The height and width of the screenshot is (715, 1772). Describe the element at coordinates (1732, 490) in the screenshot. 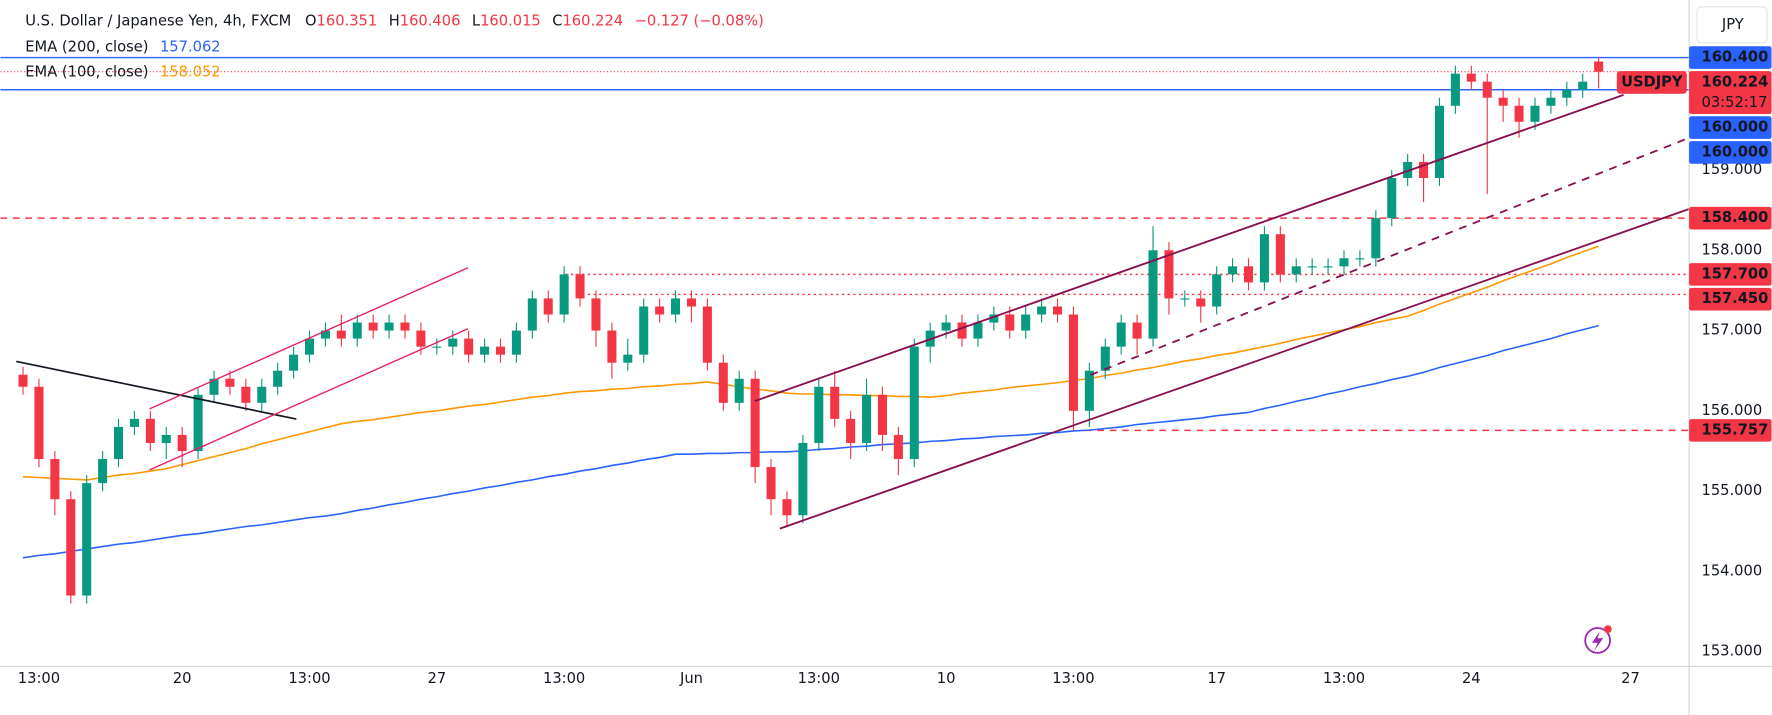

I see `y-tick-label: 155.000` at that location.